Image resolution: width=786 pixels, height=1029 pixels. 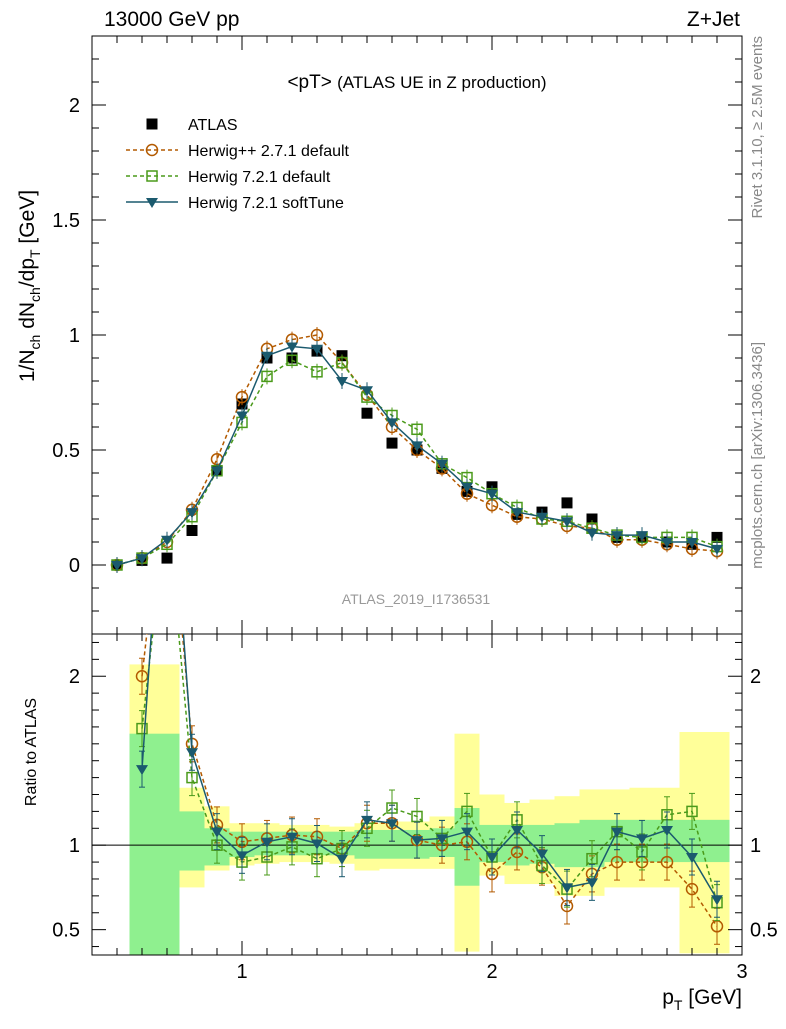 What do you see at coordinates (74, 677) in the screenshot?
I see `ratio-y-tick-label-left: 2` at bounding box center [74, 677].